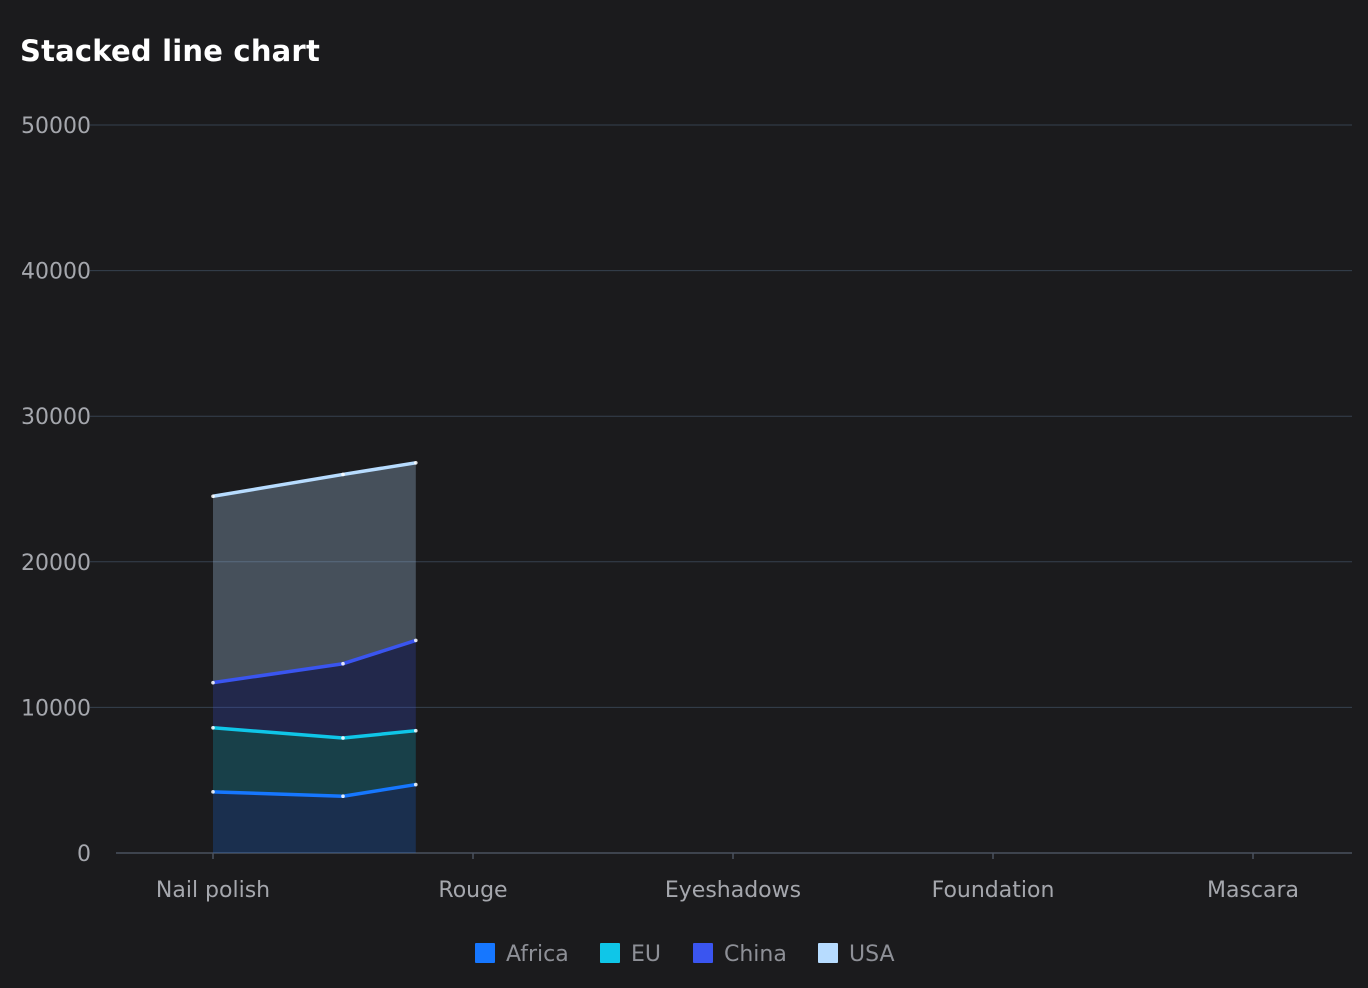  I want to click on y-tick-label: 20000, so click(56, 563).